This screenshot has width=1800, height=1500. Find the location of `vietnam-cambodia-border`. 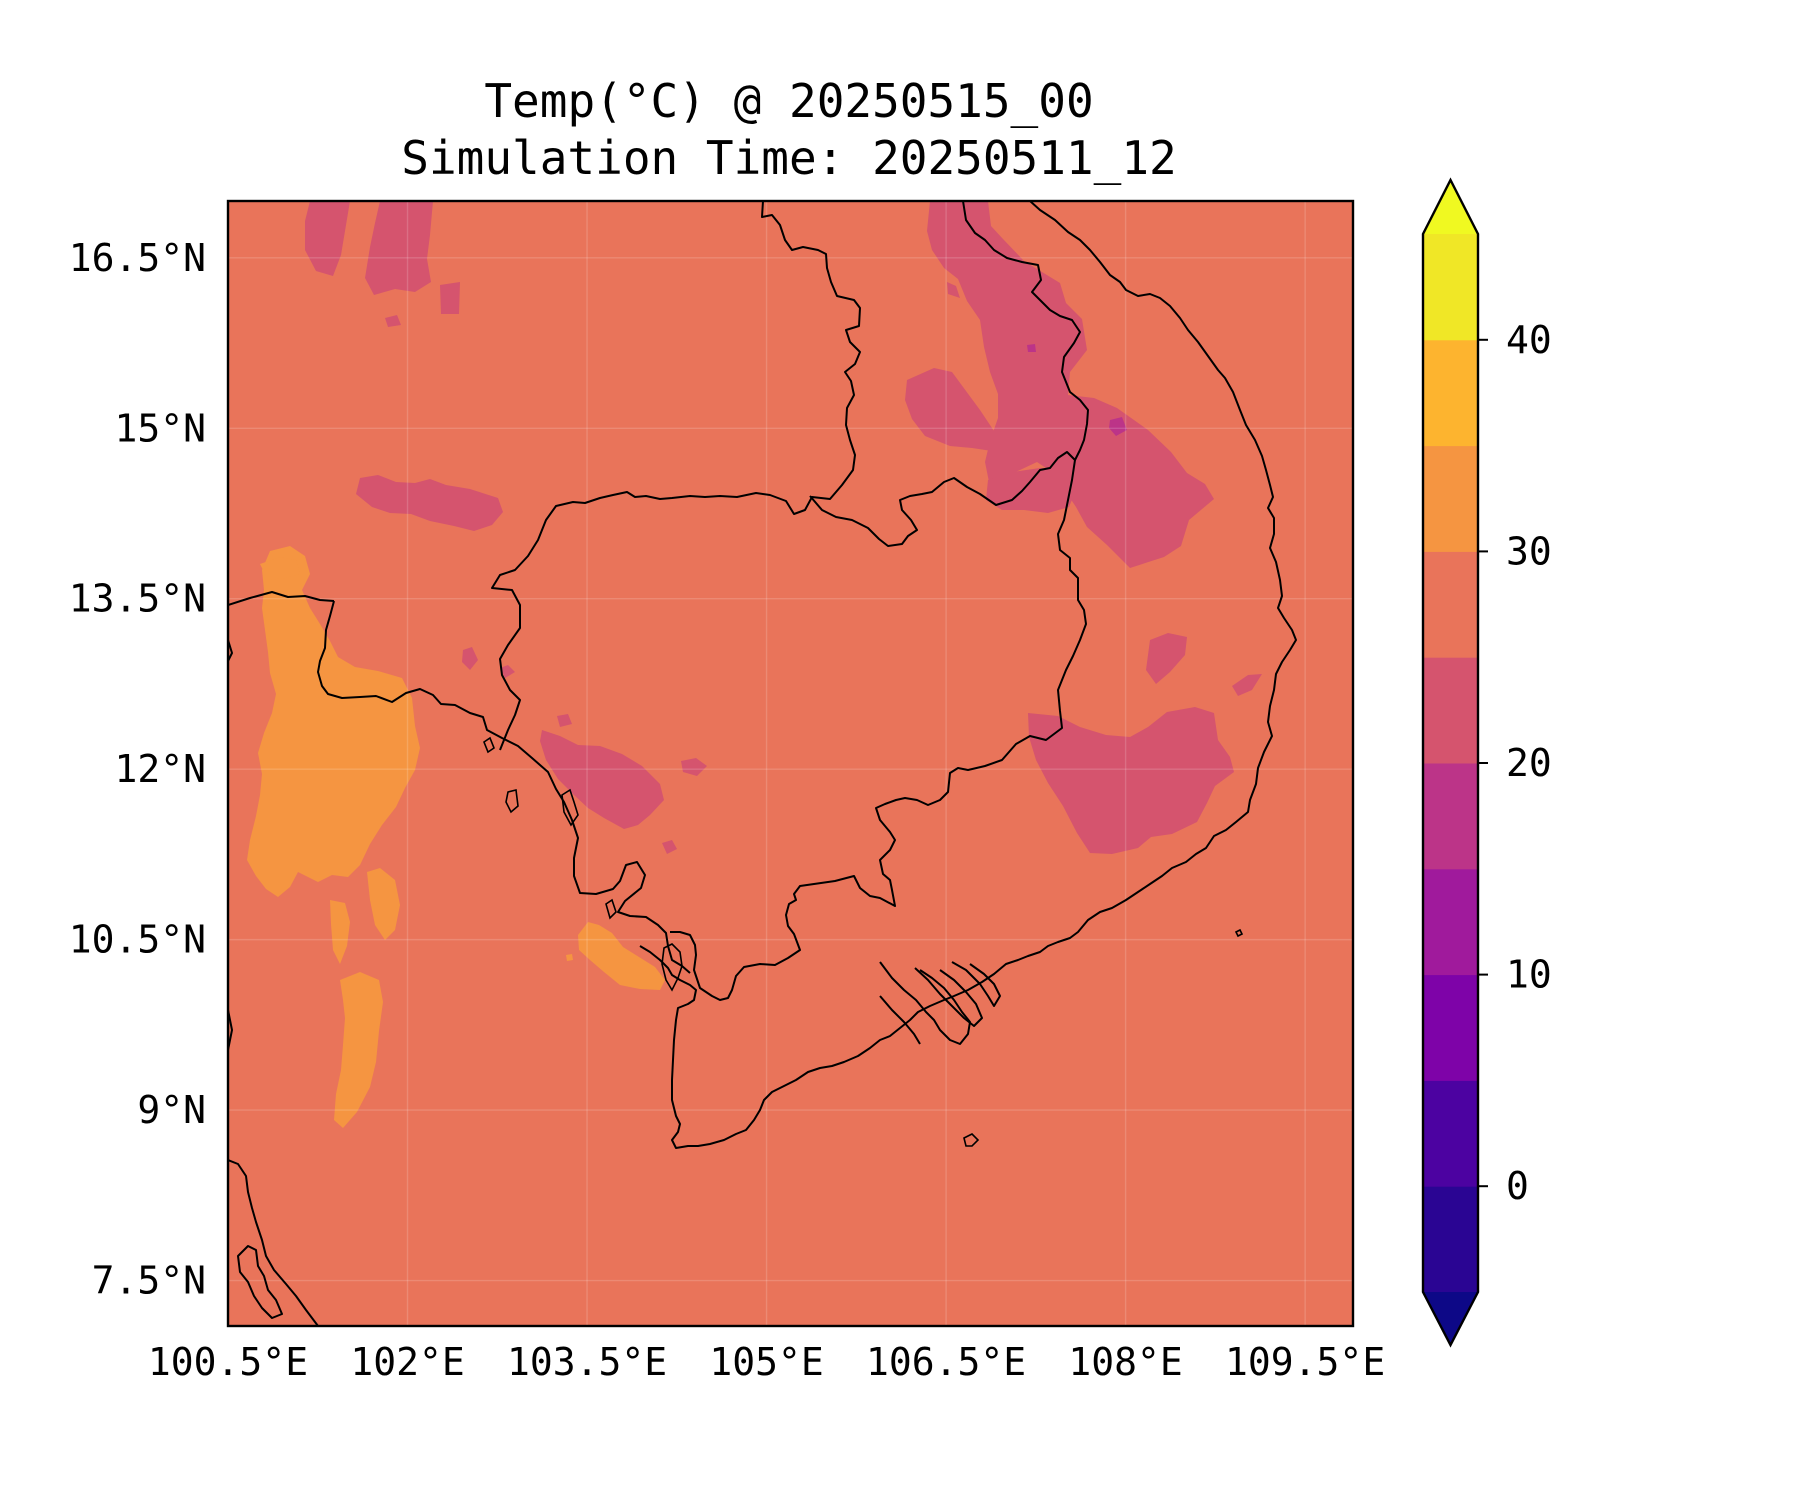

vietnam-cambodia-border is located at coordinates (878, 730).